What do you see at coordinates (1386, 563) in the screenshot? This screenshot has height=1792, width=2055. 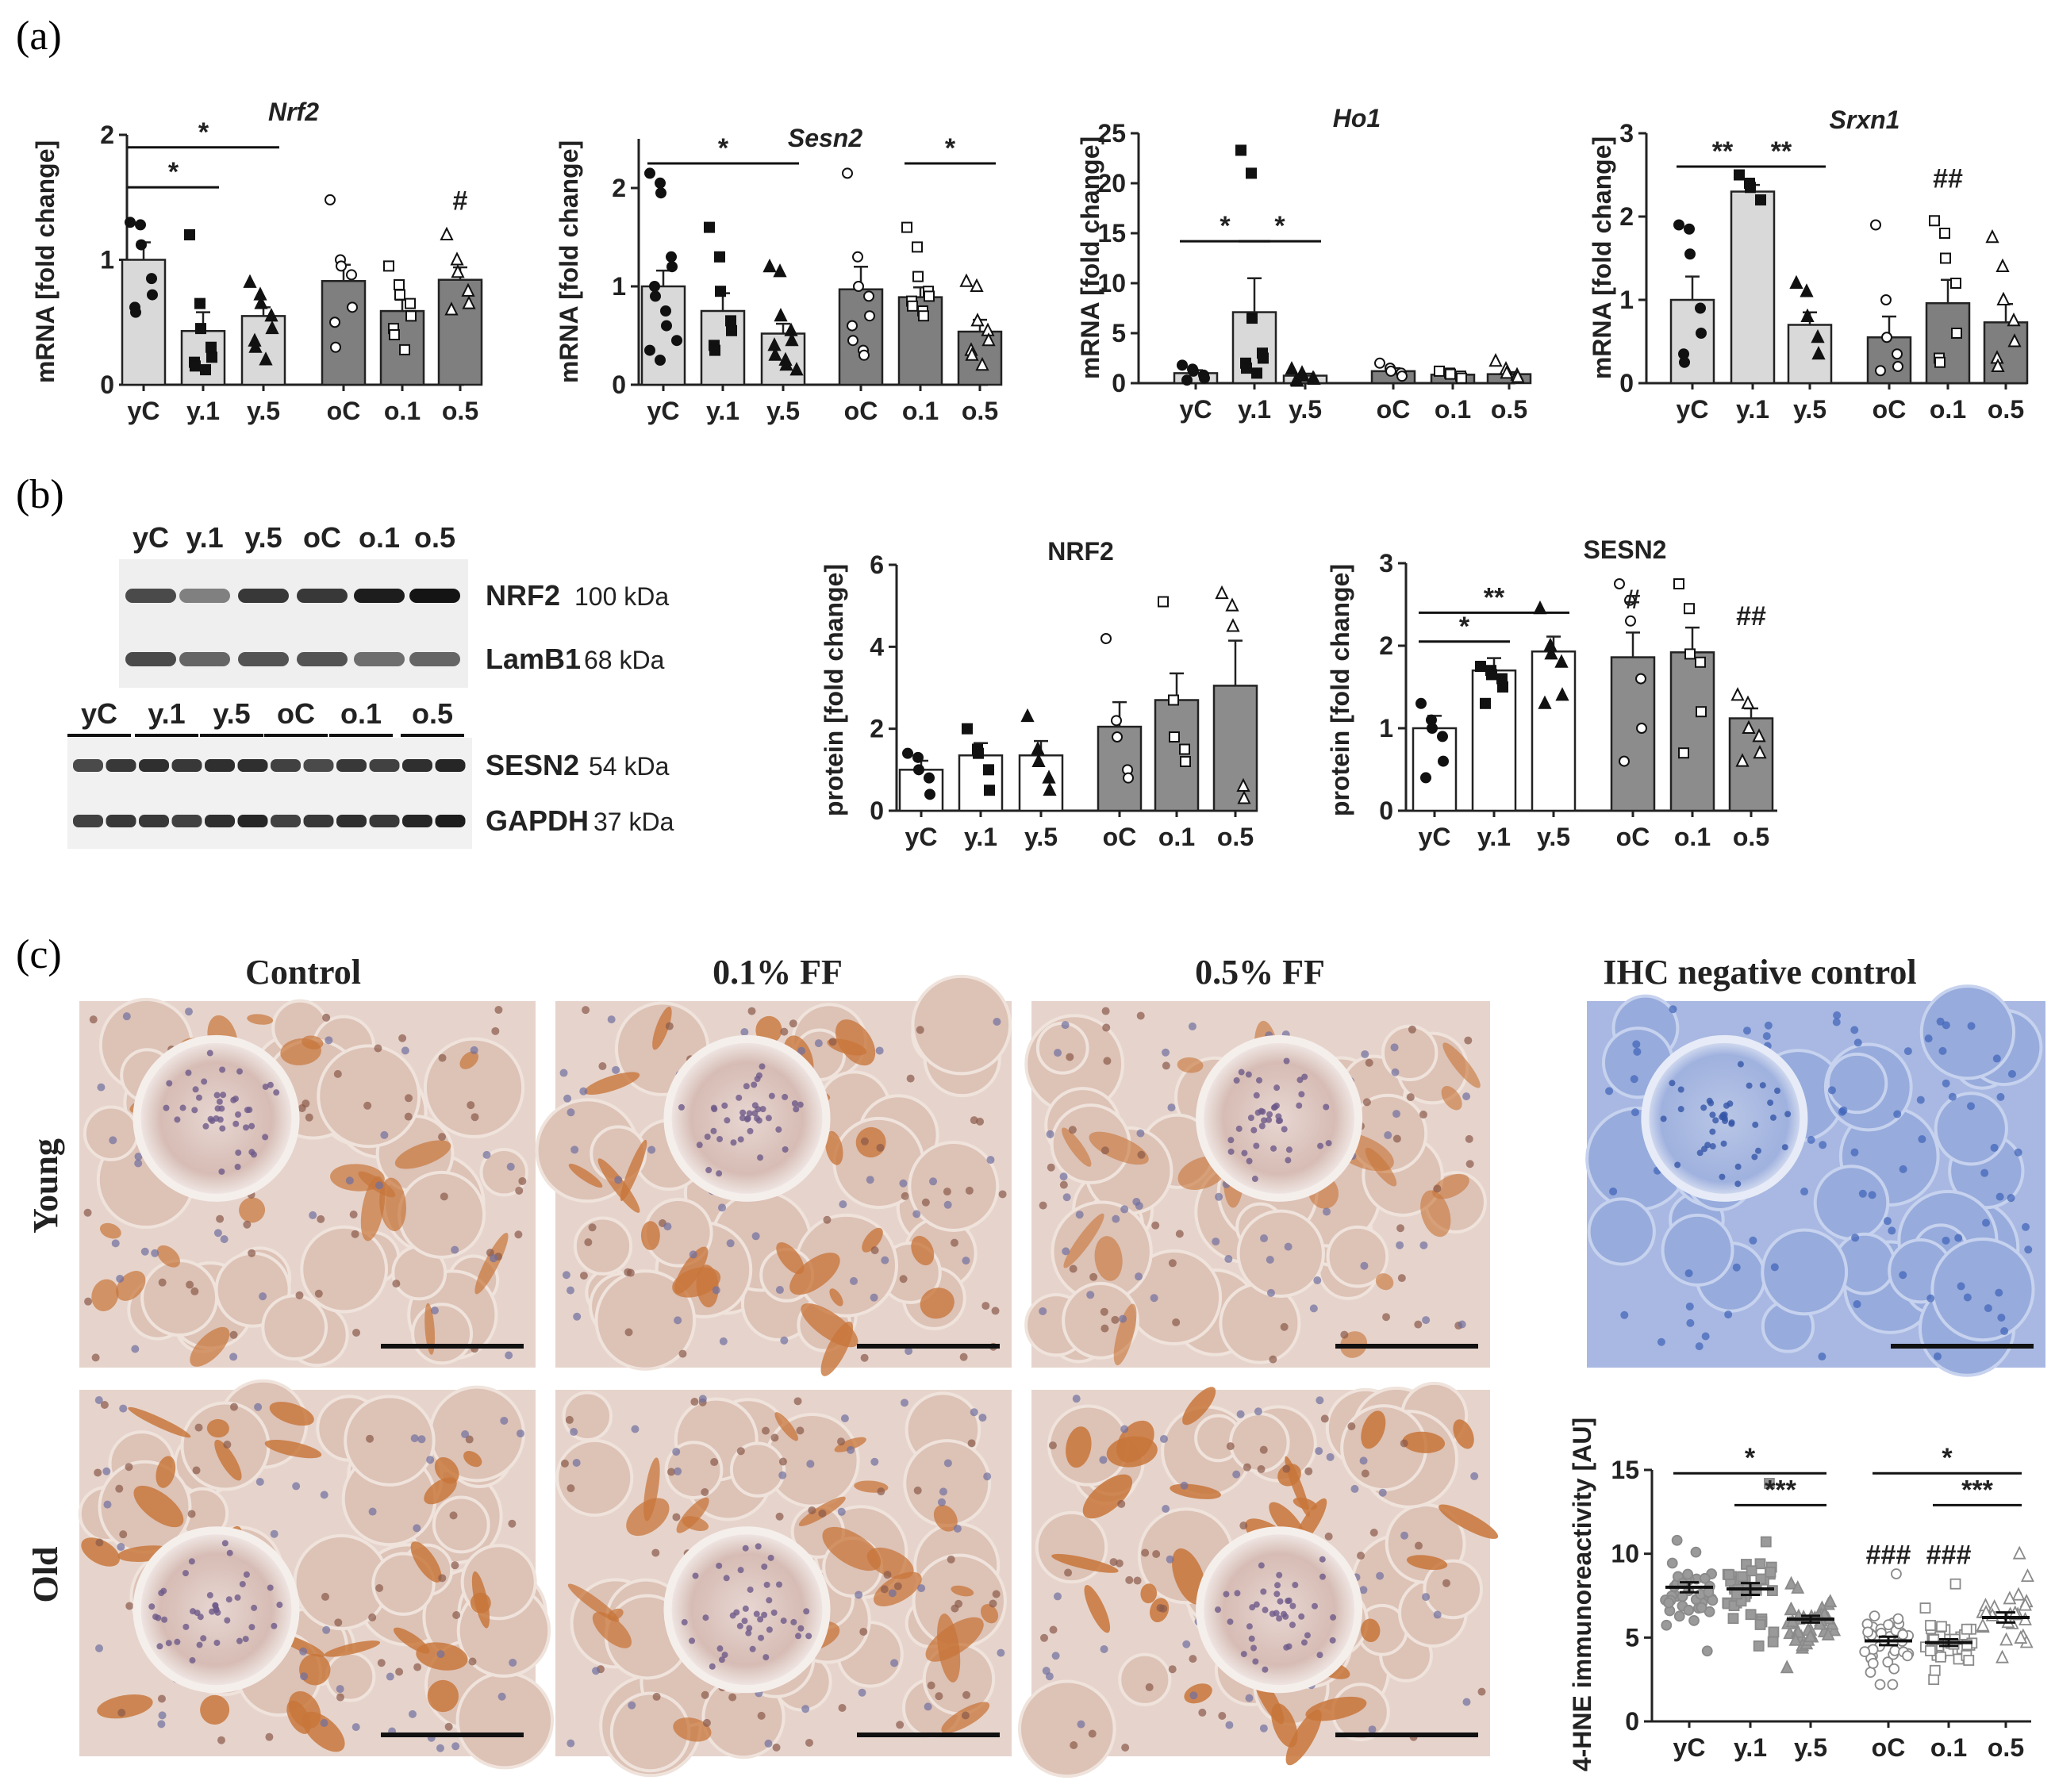 I see `y-tick-label: 3` at bounding box center [1386, 563].